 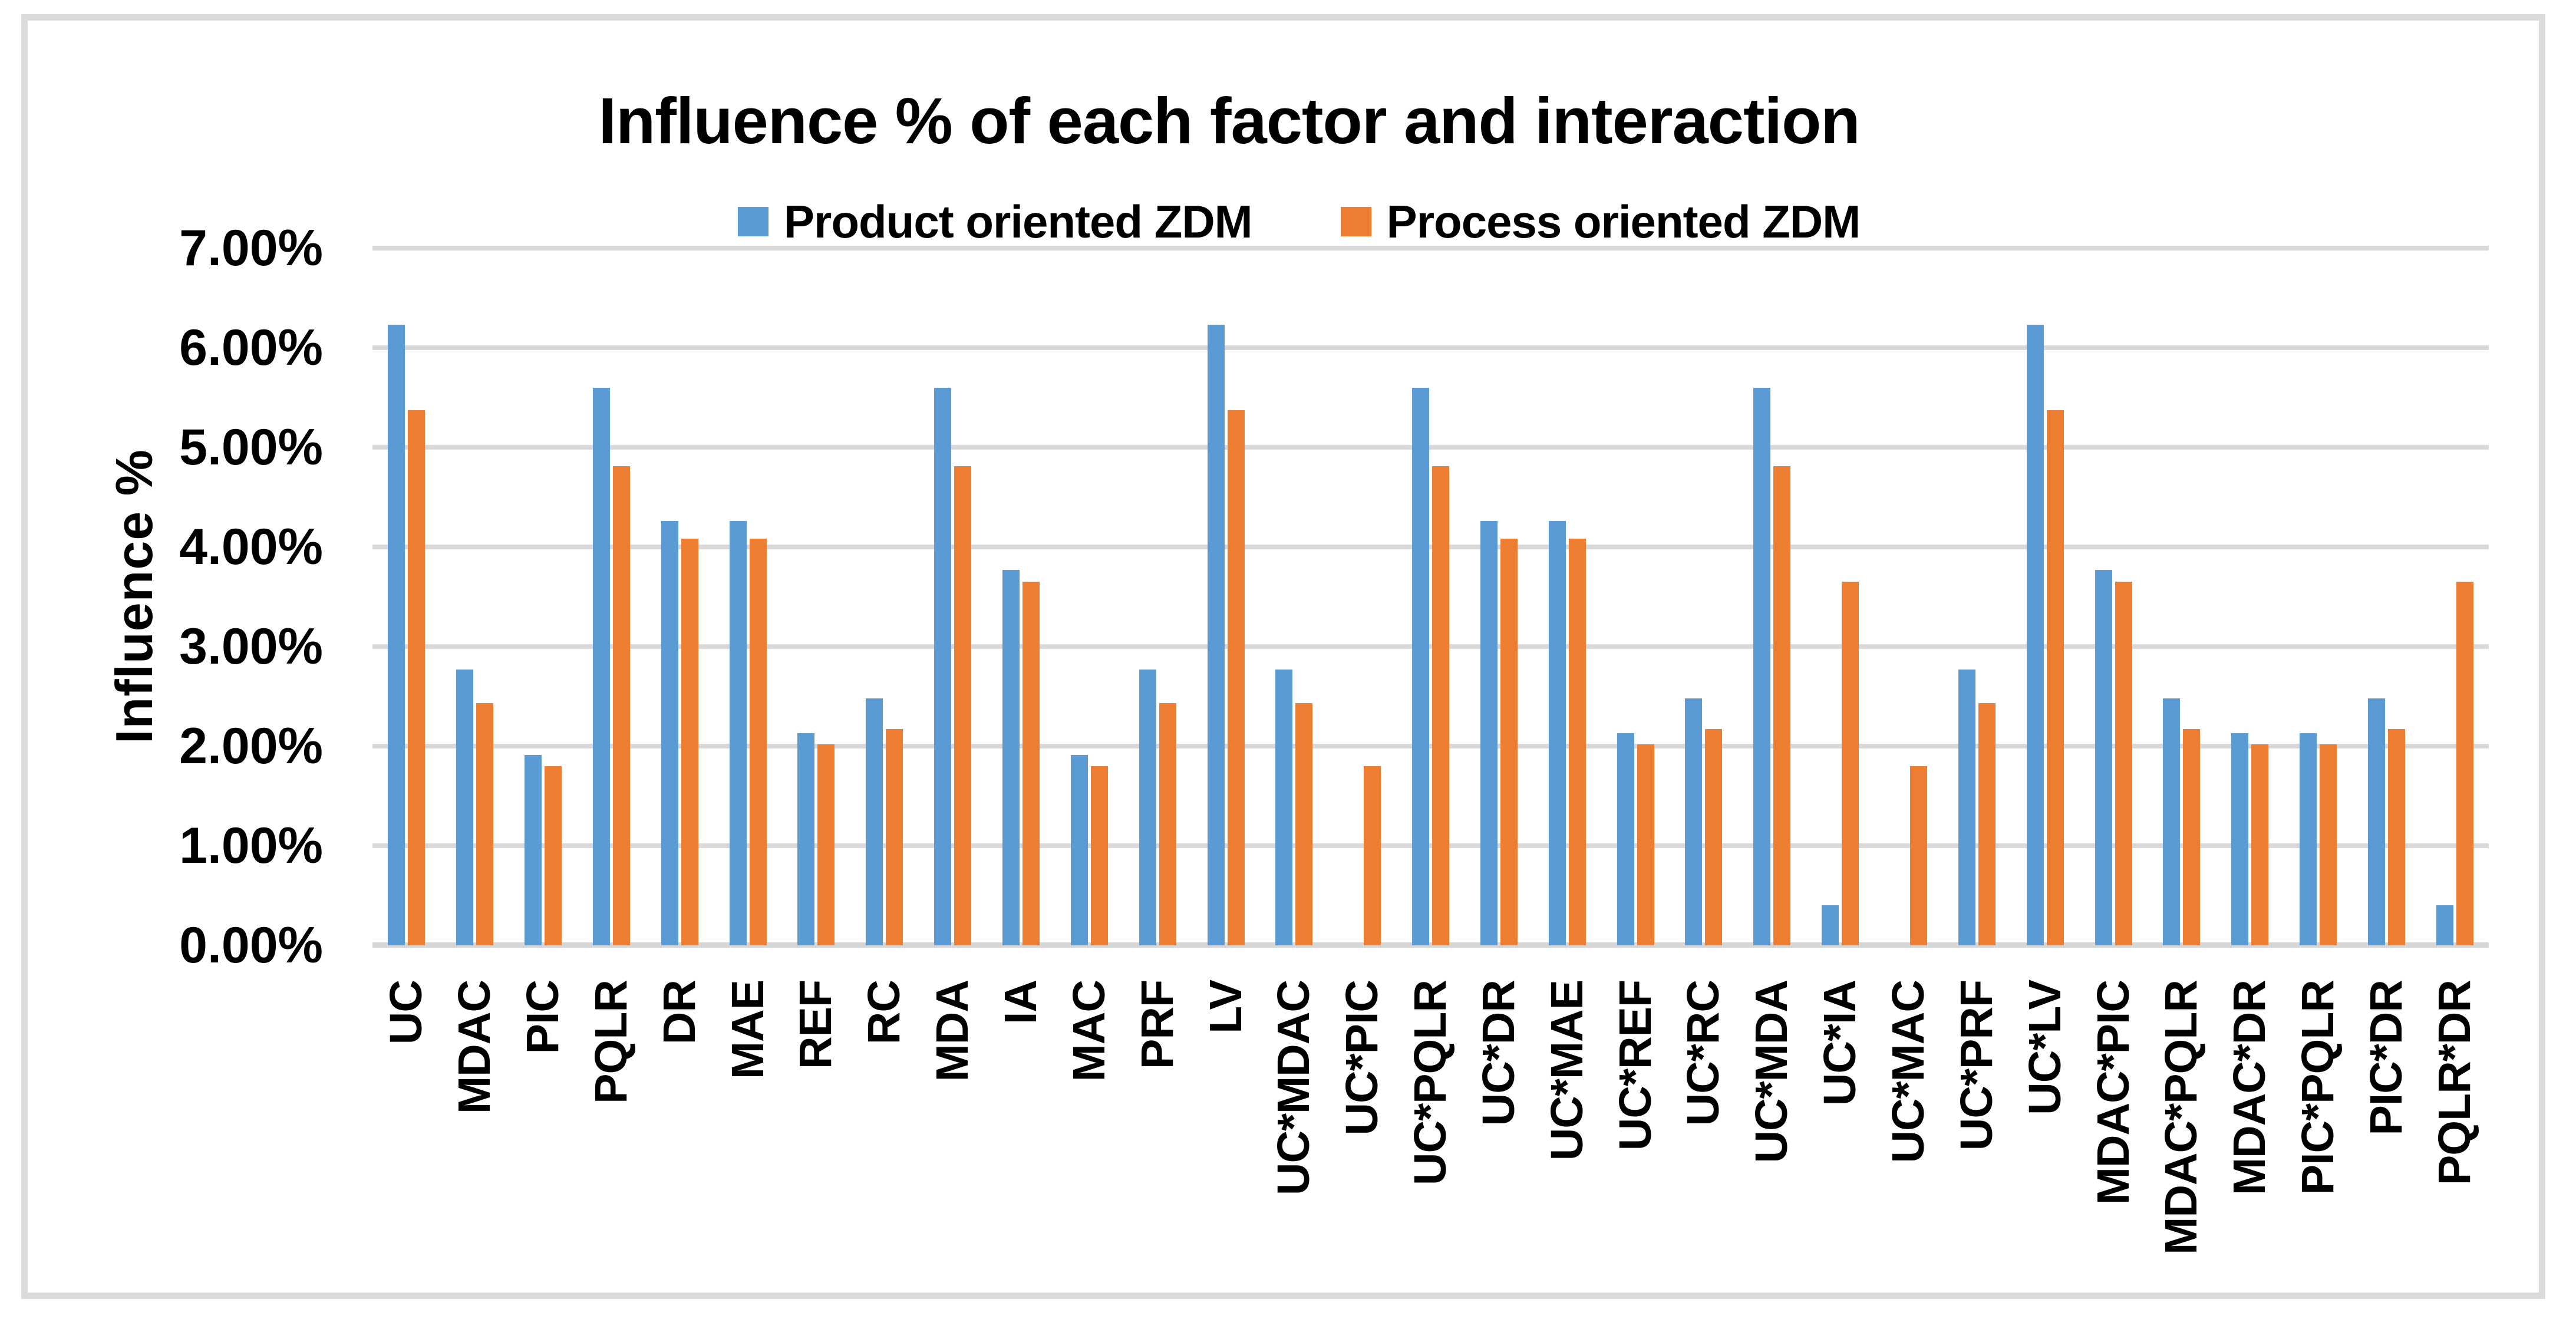 What do you see at coordinates (1158, 596) in the screenshot?
I see `bar-group-PRF` at bounding box center [1158, 596].